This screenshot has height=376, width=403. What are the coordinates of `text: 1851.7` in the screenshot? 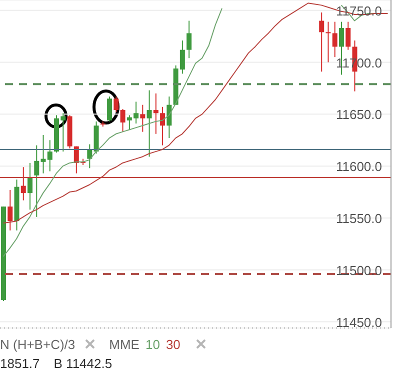 It's located at (20, 363).